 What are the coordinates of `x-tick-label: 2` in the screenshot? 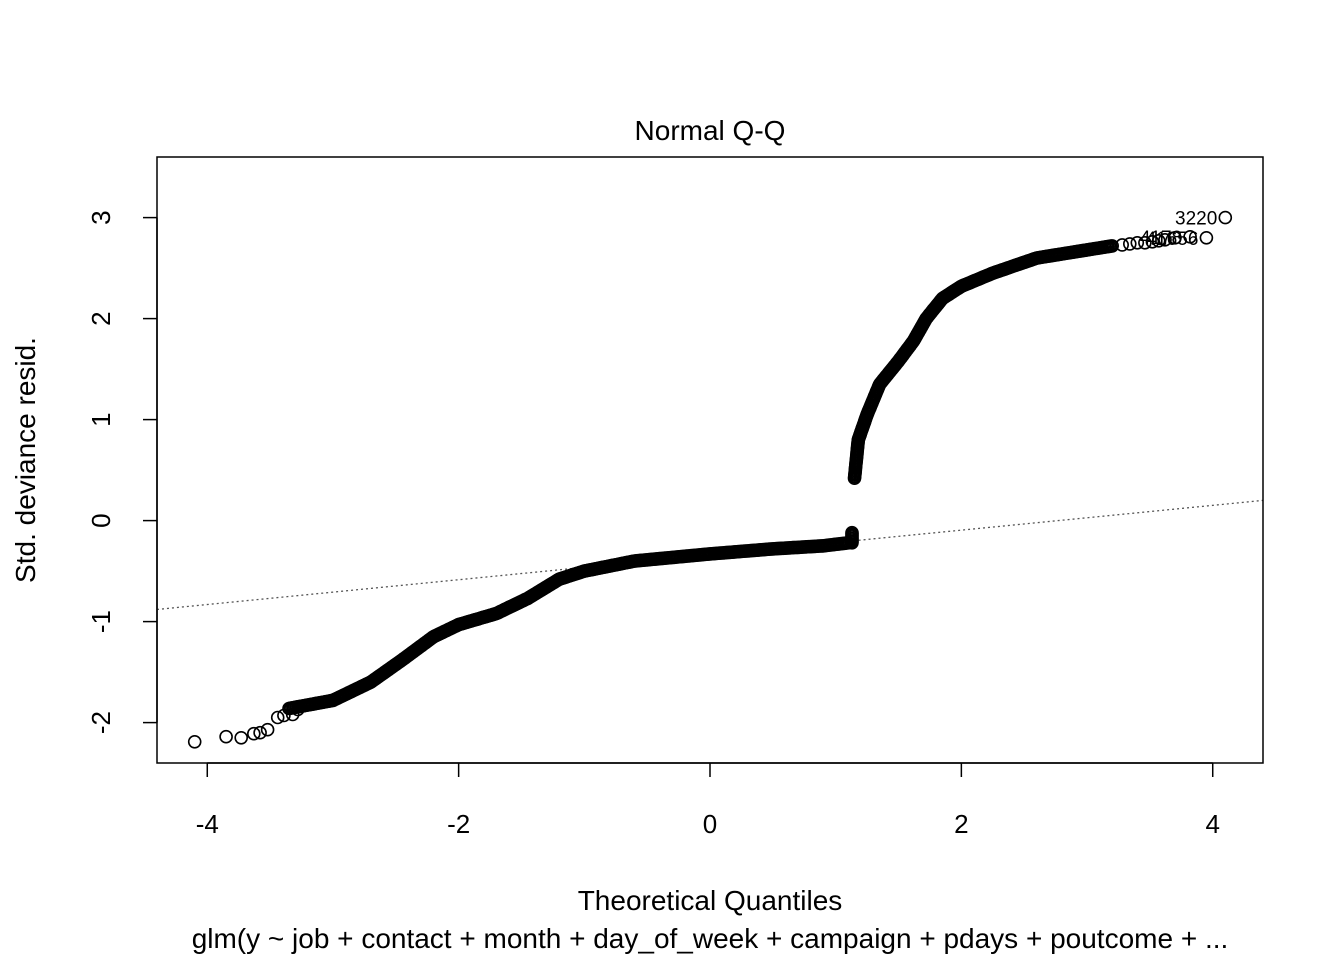 It's located at (961, 824).